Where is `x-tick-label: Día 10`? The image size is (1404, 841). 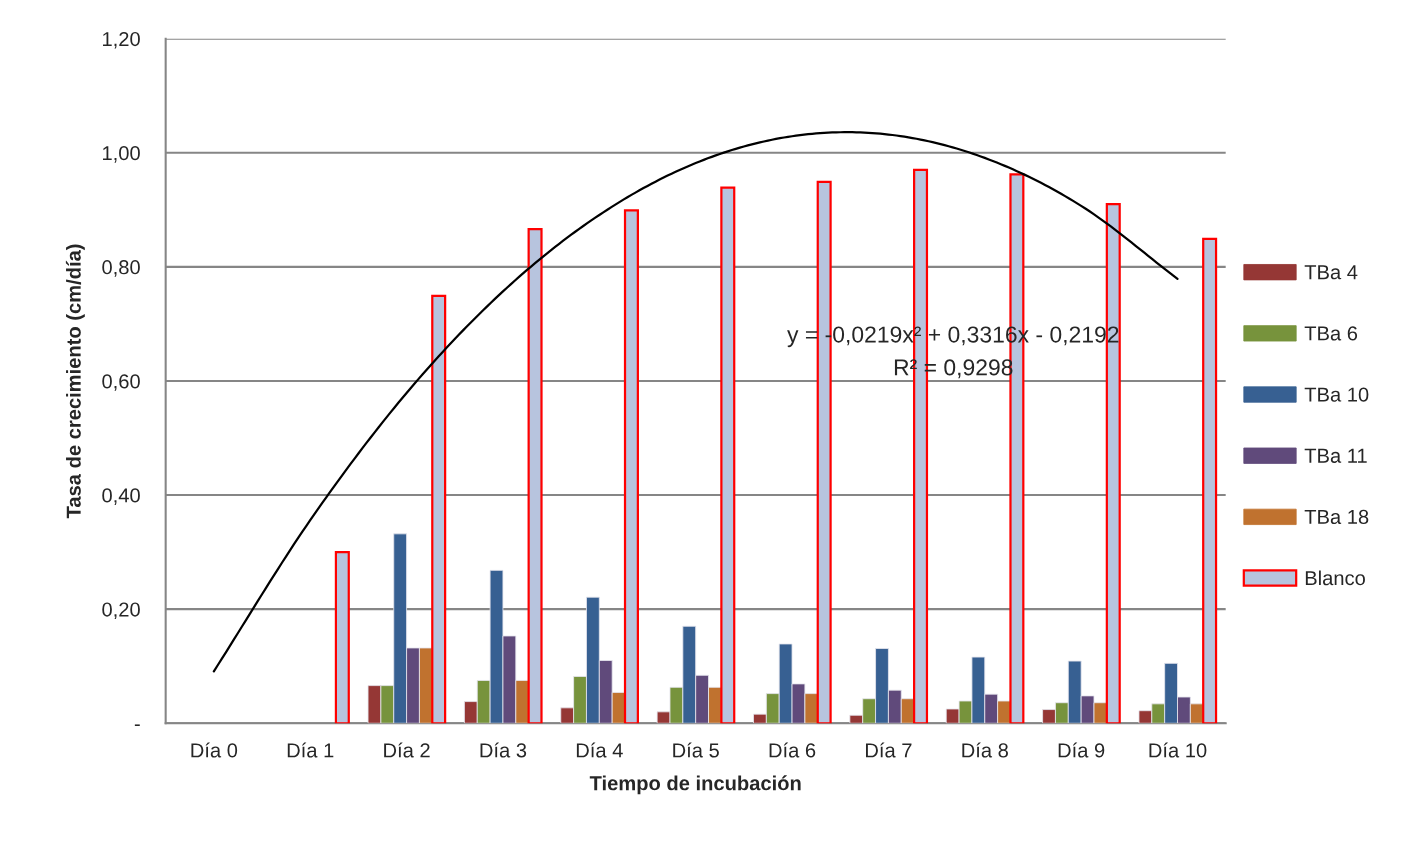 x-tick-label: Día 10 is located at coordinates (1178, 750).